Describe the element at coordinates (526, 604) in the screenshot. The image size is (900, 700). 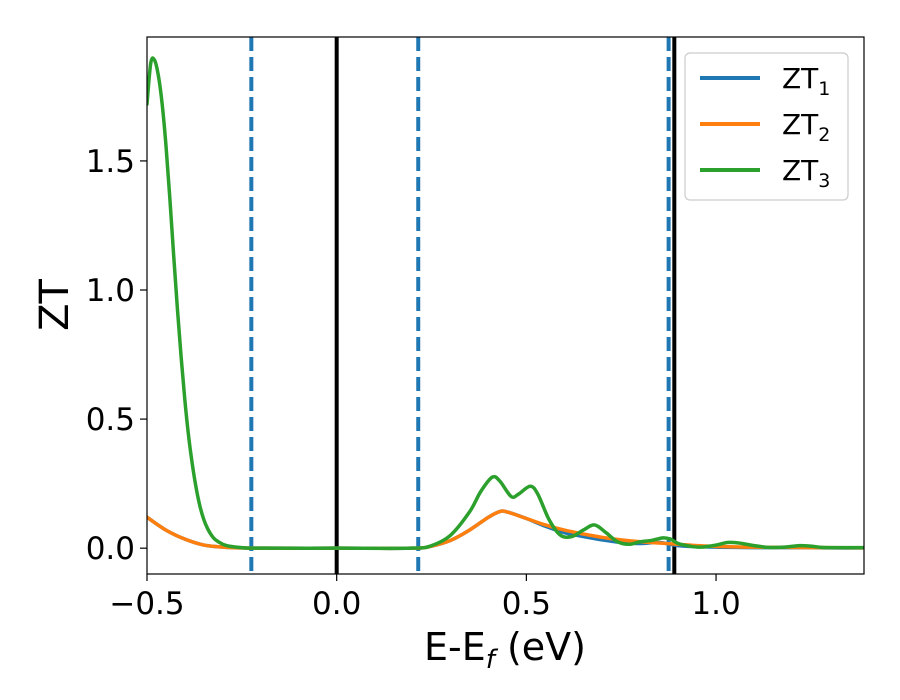
I see `x-tick-label: 0.5` at that location.